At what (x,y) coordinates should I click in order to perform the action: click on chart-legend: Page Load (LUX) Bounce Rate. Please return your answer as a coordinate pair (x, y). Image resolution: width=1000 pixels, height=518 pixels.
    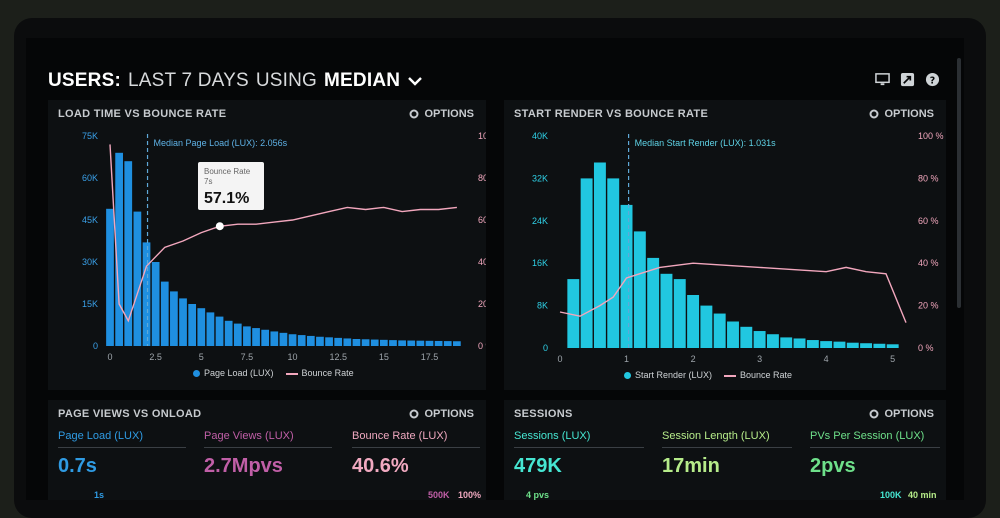
    Looking at the image, I should click on (273, 373).